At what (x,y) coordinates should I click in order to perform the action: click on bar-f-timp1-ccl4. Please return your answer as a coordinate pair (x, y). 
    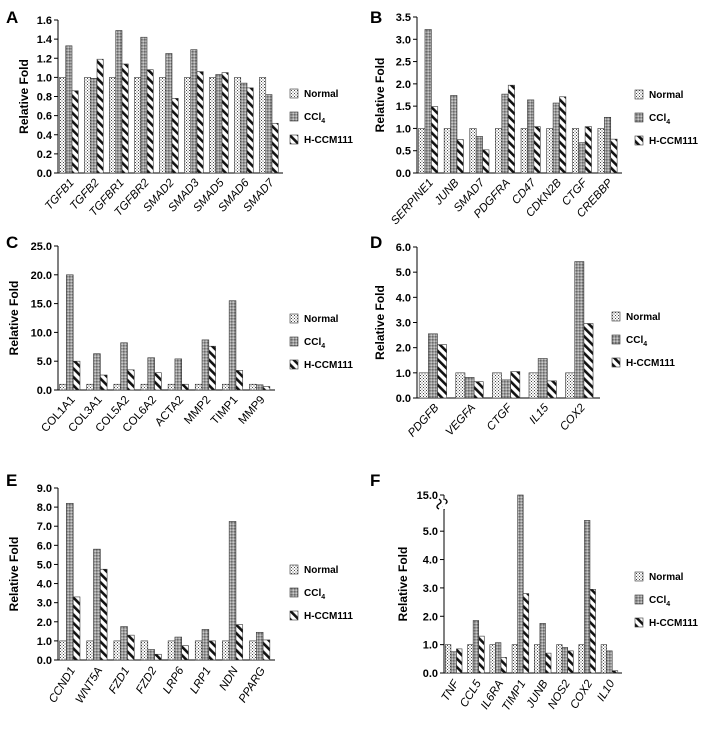
    Looking at the image, I should click on (520, 584).